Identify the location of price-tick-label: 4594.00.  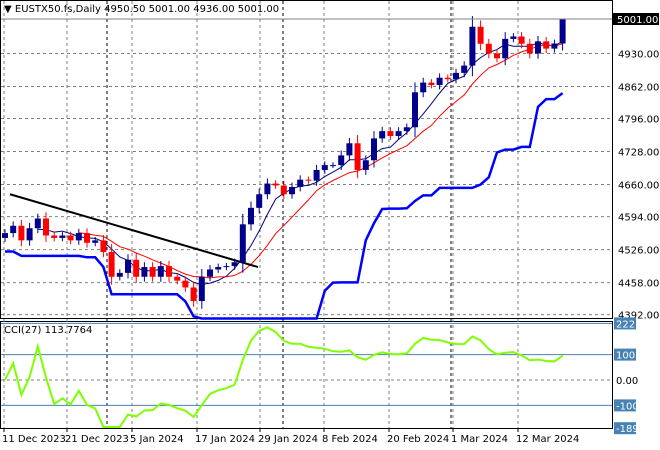
(638, 218).